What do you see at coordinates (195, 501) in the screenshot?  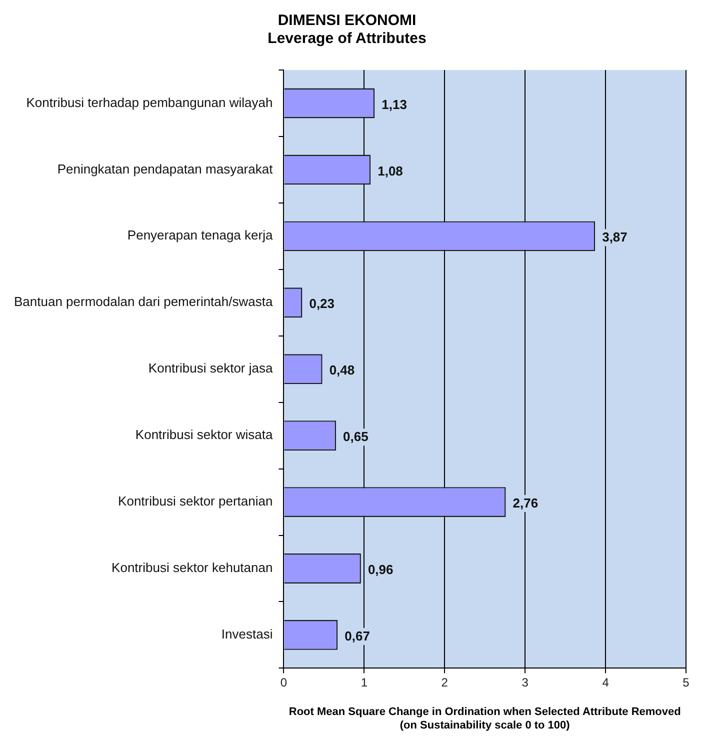 I see `y-tick-label: Kontribusi sektor pertanian` at bounding box center [195, 501].